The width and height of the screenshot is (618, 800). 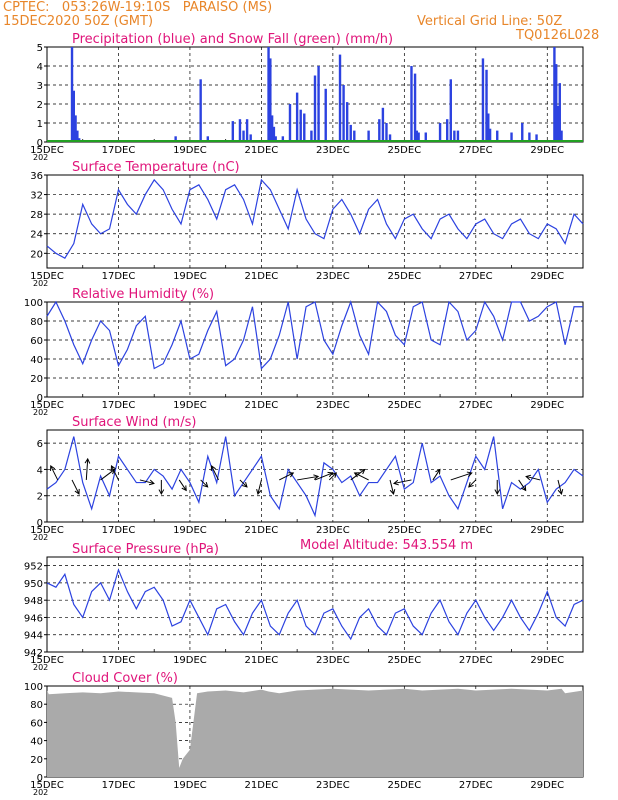 What do you see at coordinates (33, 618) in the screenshot?
I see `y-tick-label: 946` at bounding box center [33, 618].